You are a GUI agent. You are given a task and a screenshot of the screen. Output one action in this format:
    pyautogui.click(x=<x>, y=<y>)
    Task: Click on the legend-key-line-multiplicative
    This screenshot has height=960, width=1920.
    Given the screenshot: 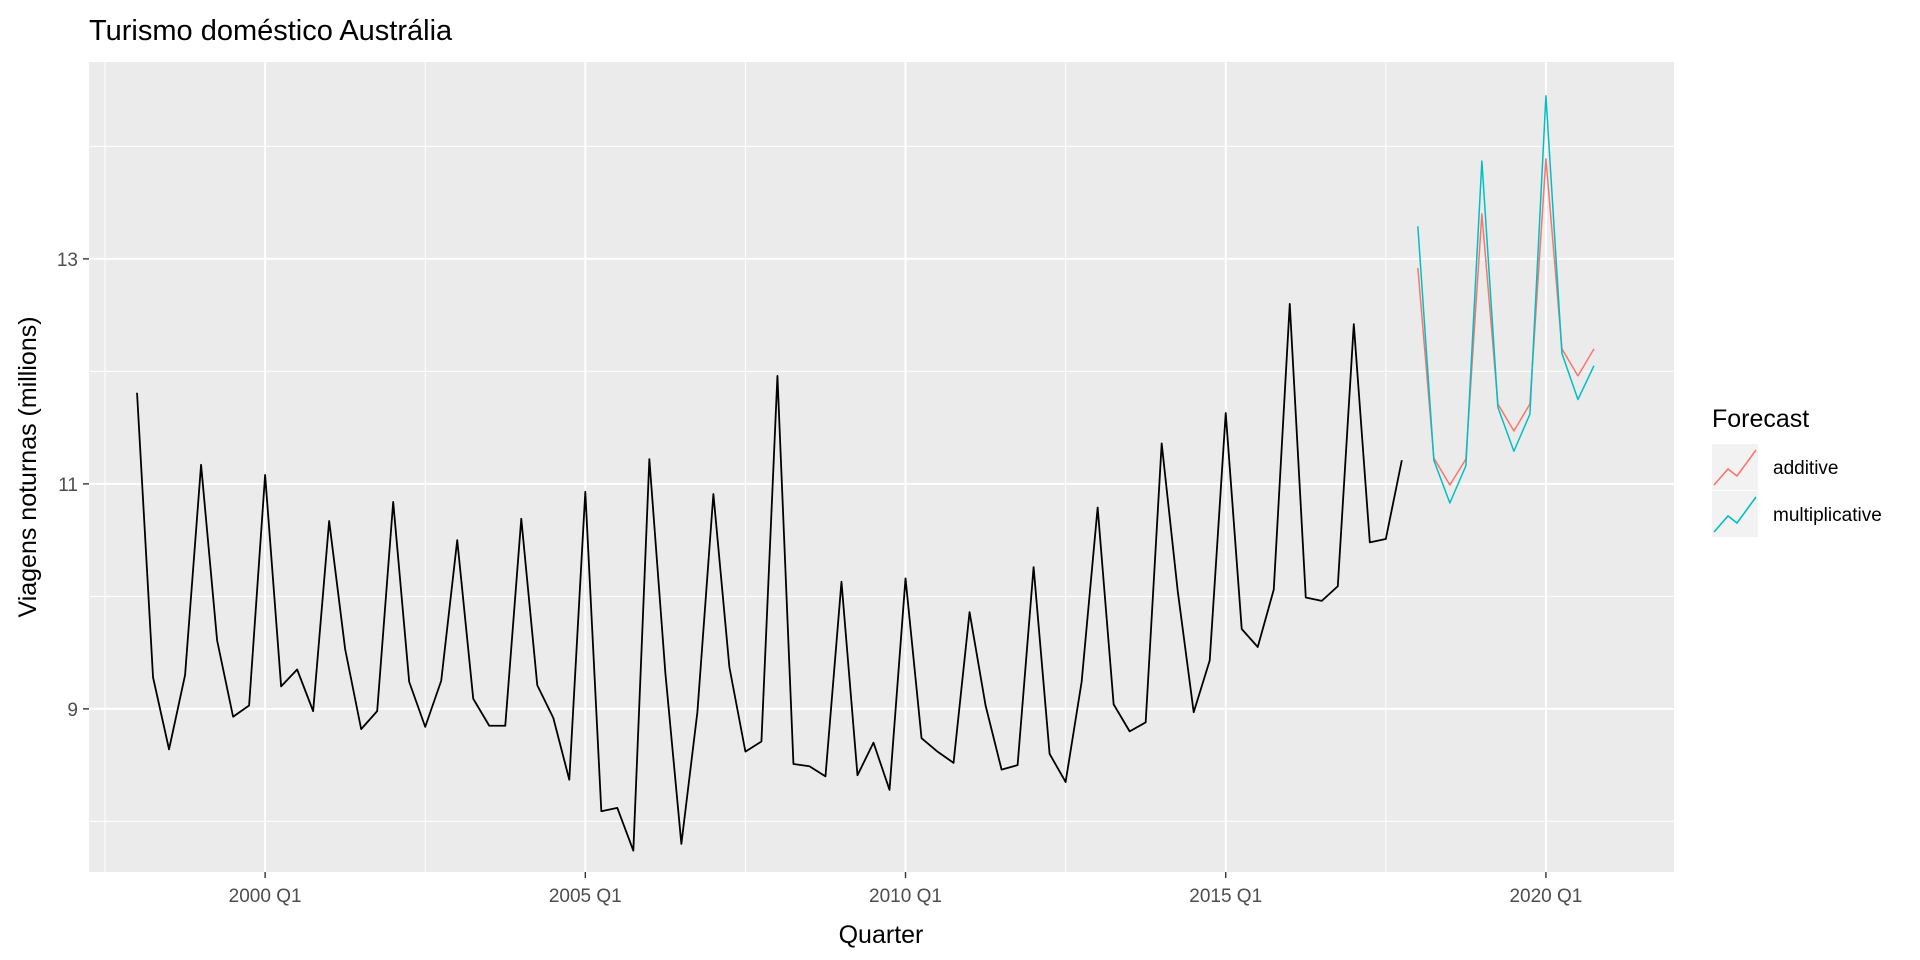 What is the action you would take?
    pyautogui.click(x=1735, y=514)
    